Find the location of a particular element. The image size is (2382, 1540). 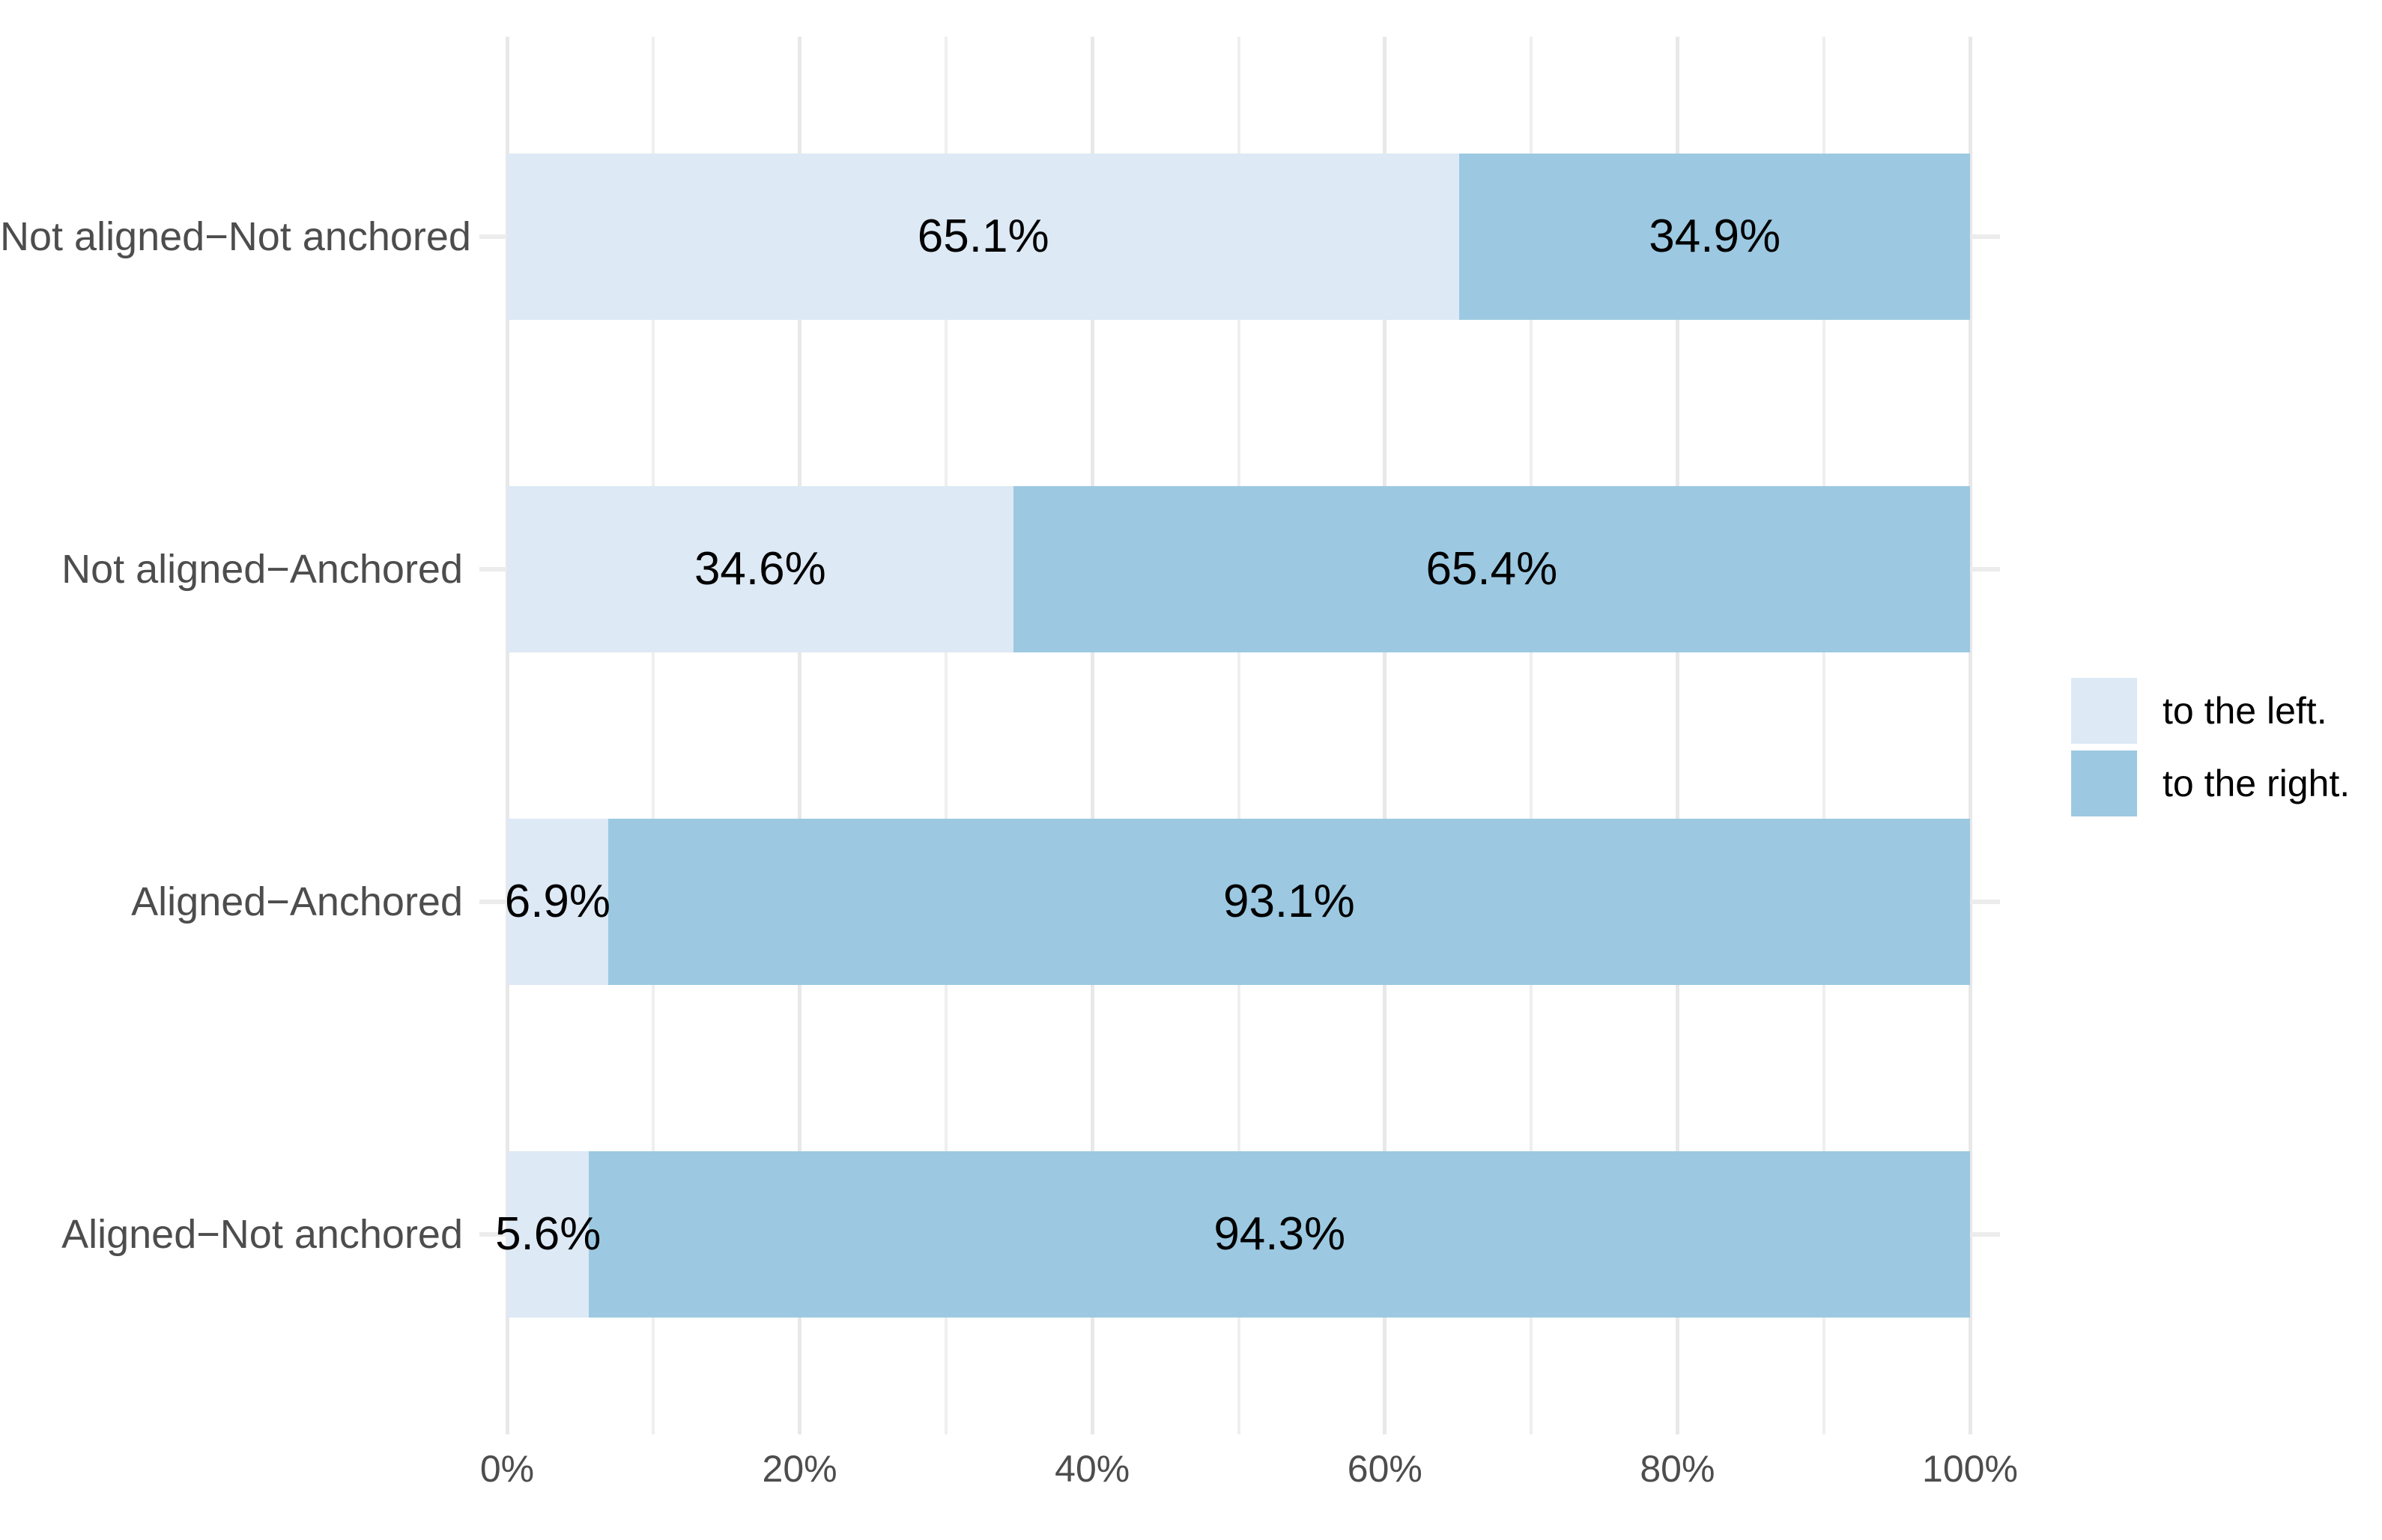

legend-item: to the left. is located at coordinates (2210, 711).